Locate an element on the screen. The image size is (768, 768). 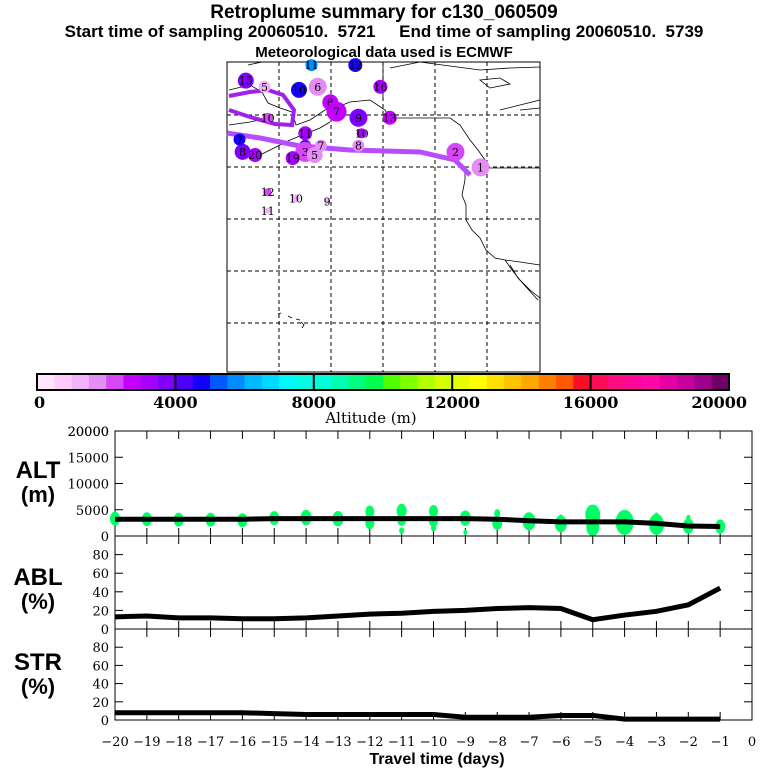
cluster-label: 7 is located at coordinates (320, 146).